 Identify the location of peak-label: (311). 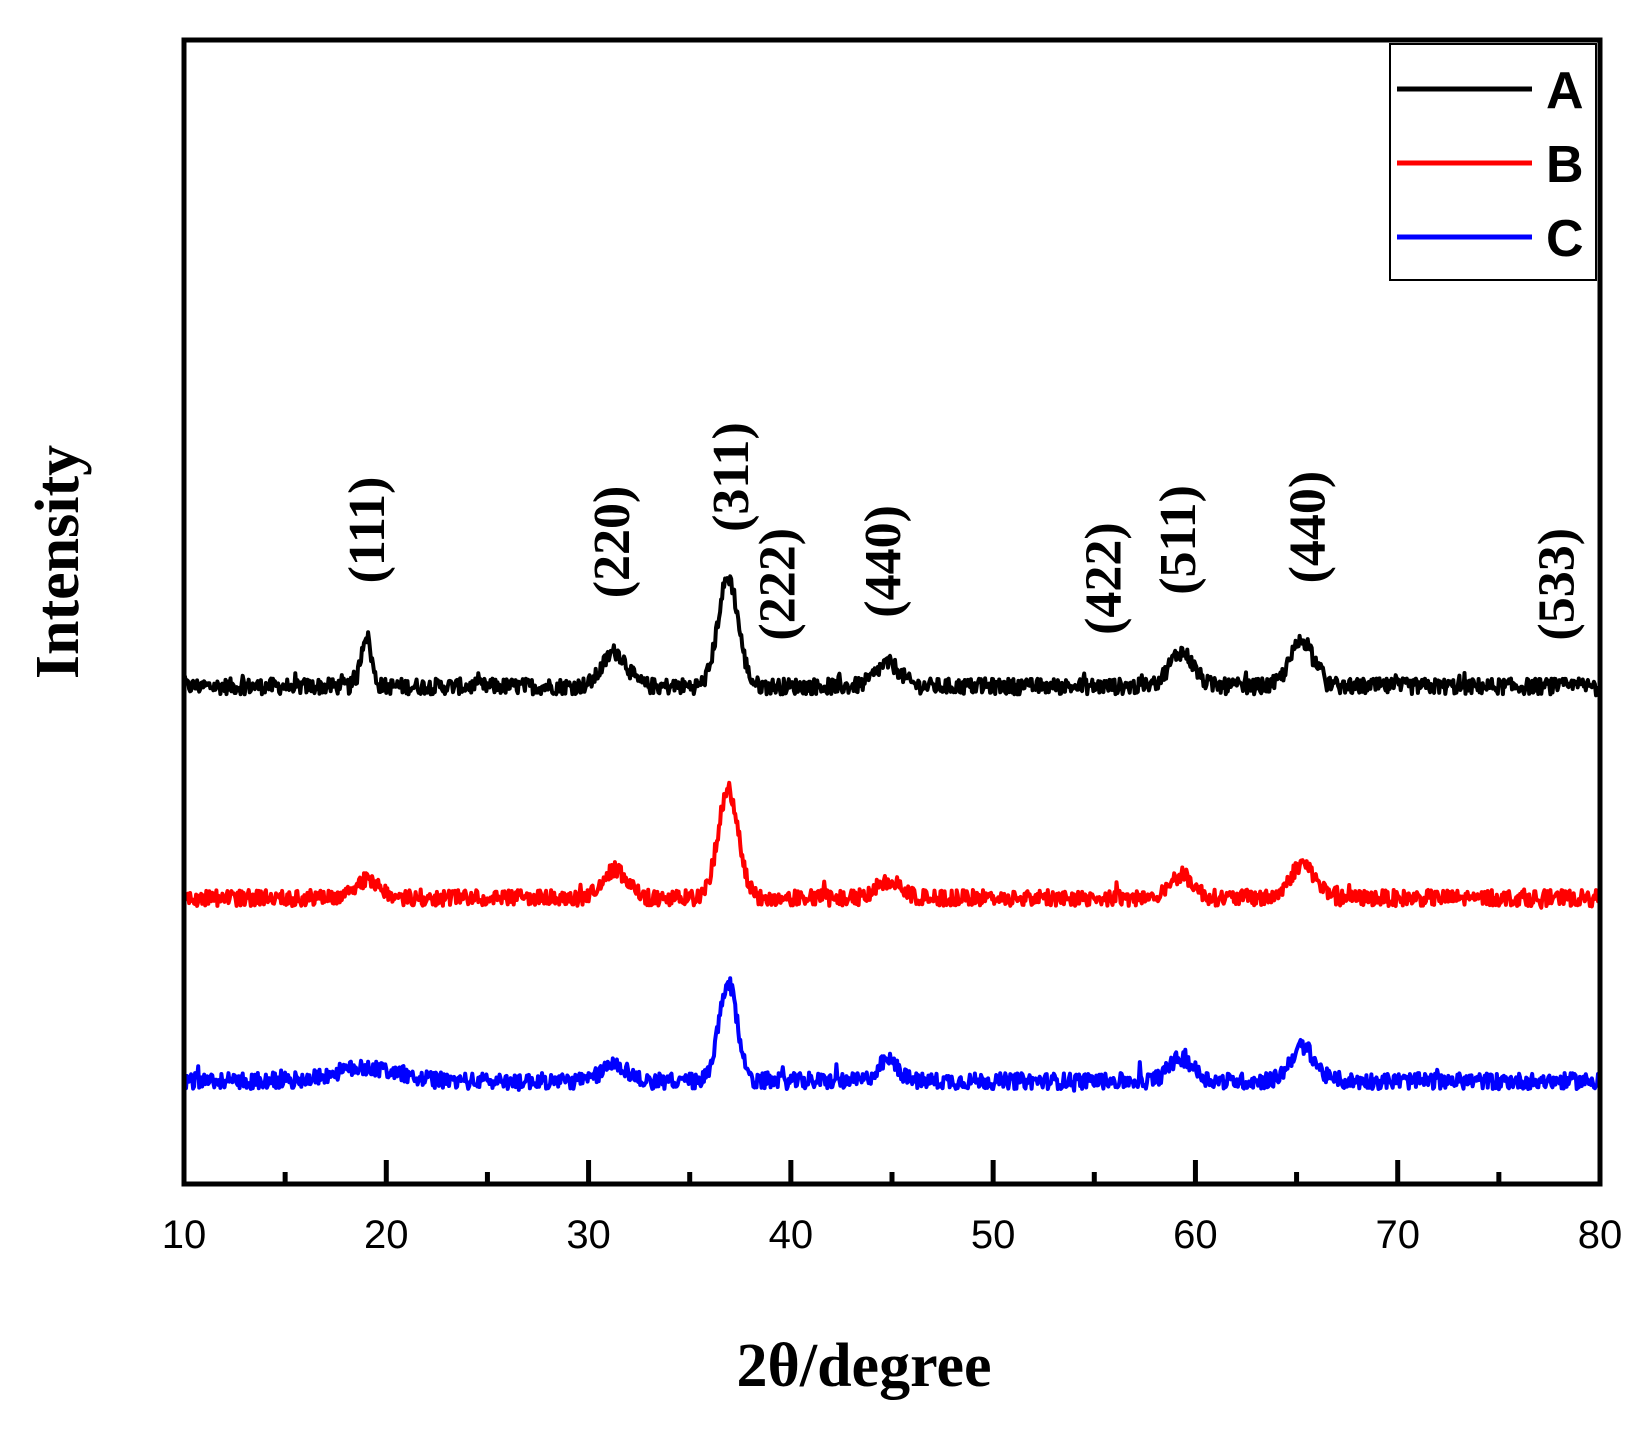
(731, 477).